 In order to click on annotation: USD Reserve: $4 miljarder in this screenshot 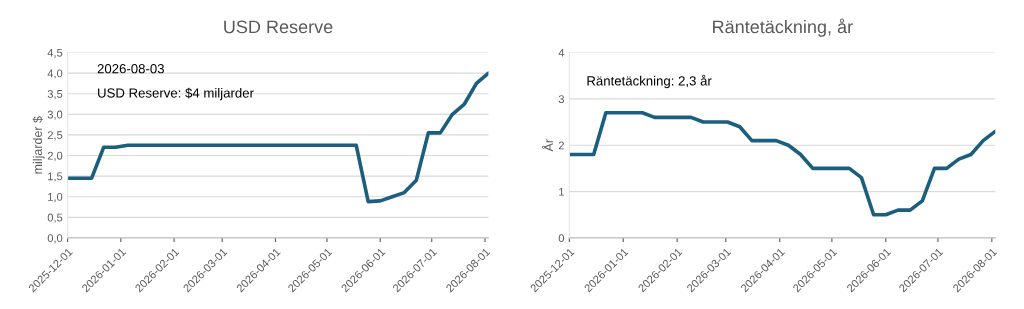, I will do `click(176, 94)`.